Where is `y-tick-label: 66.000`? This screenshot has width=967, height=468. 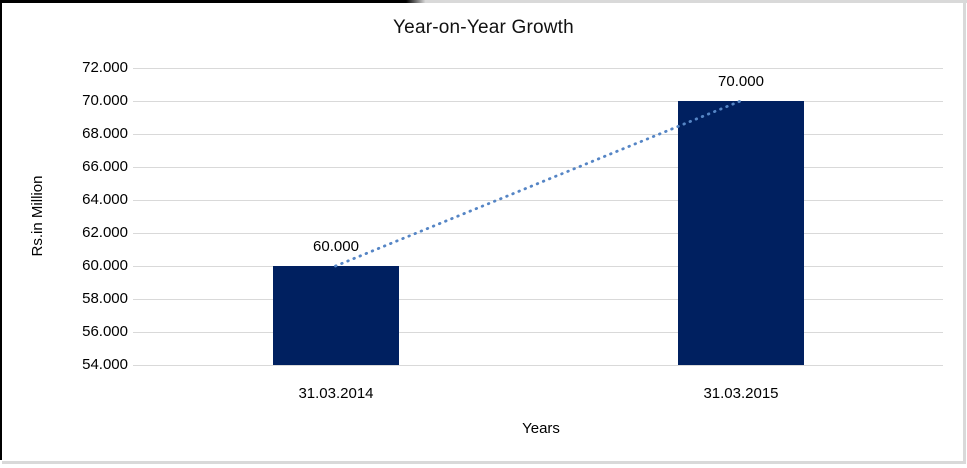
y-tick-label: 66.000 is located at coordinates (105, 166).